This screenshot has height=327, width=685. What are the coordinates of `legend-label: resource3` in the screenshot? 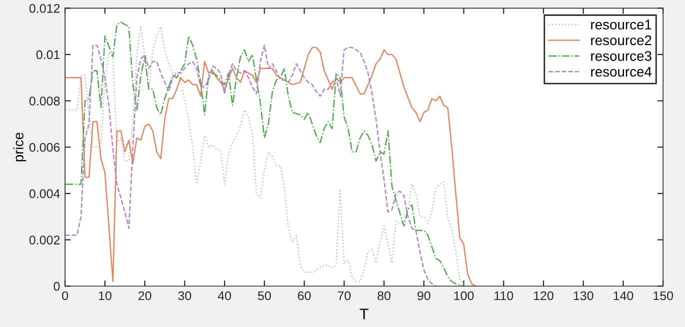 It's located at (621, 56).